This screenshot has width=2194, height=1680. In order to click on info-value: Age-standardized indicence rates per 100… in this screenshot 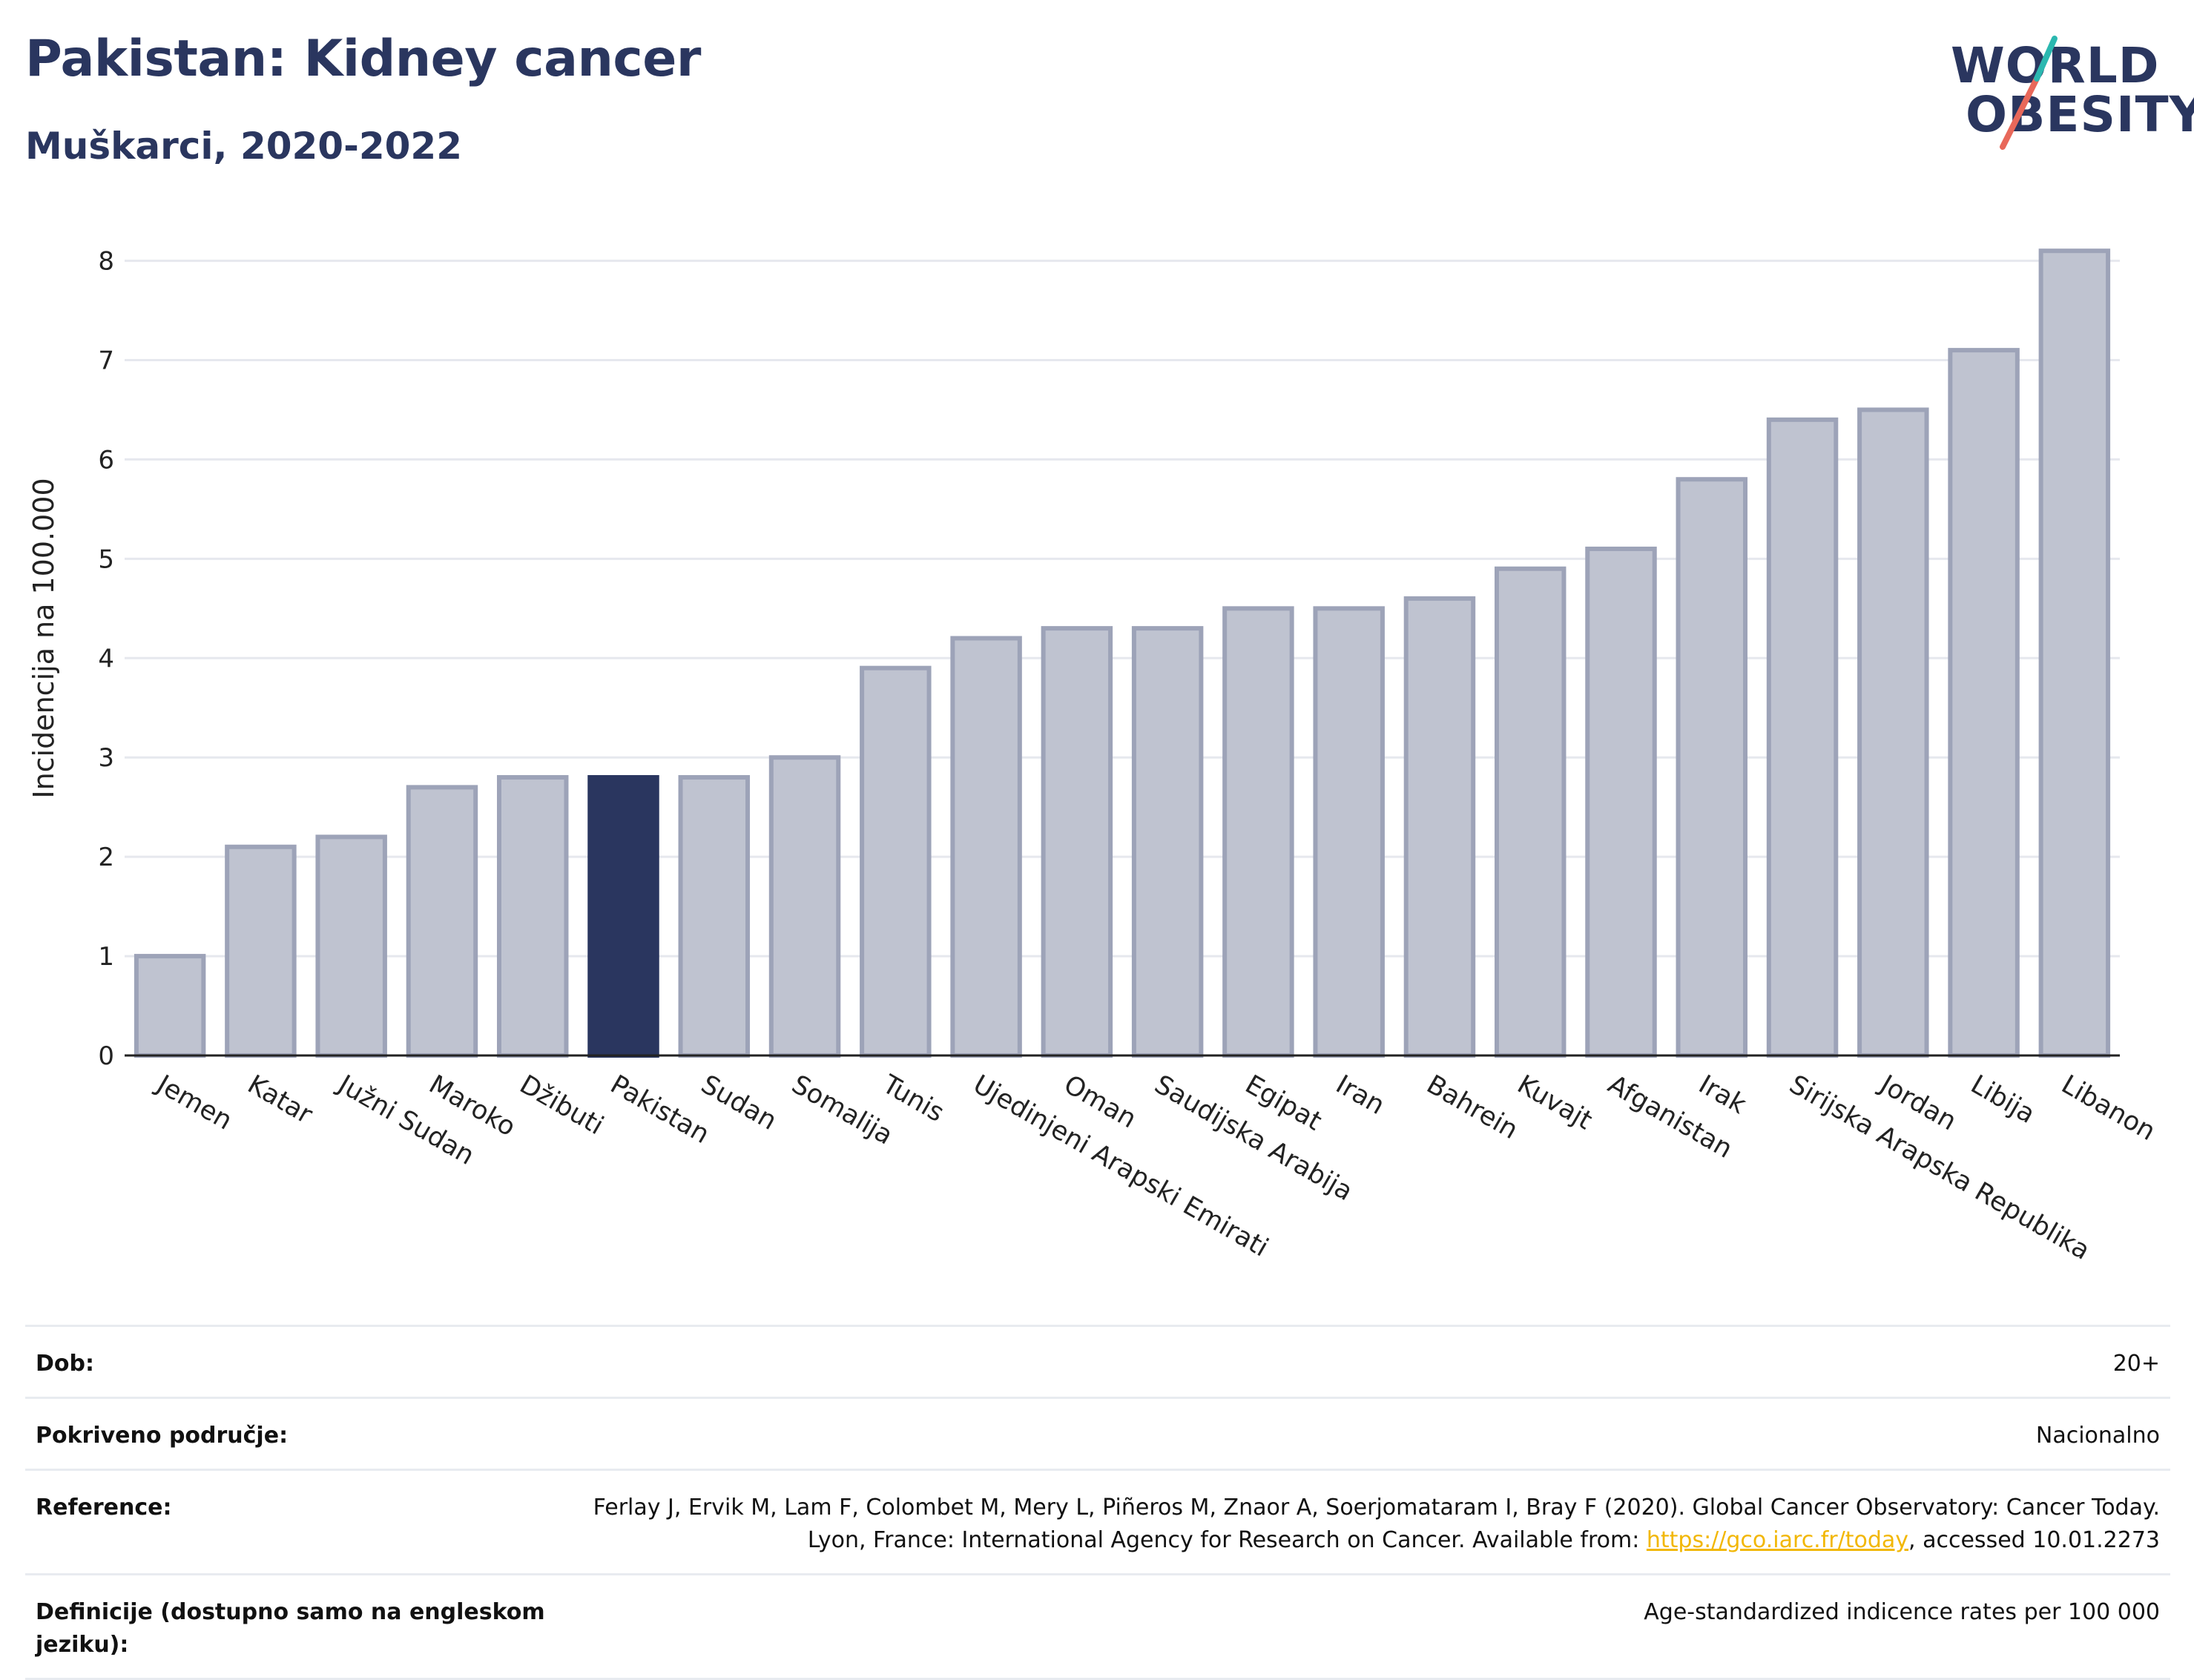, I will do `click(1902, 1612)`.